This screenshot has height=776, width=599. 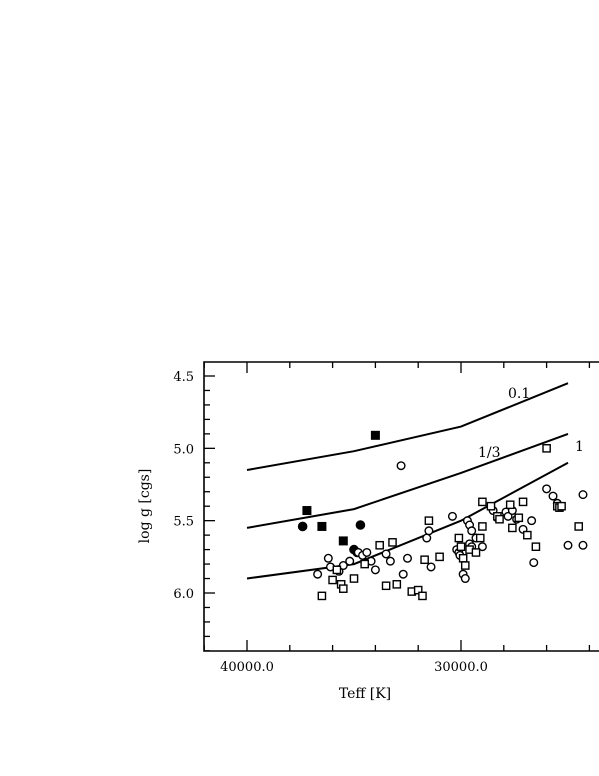 I want to click on curve-label: 1, so click(x=579, y=447).